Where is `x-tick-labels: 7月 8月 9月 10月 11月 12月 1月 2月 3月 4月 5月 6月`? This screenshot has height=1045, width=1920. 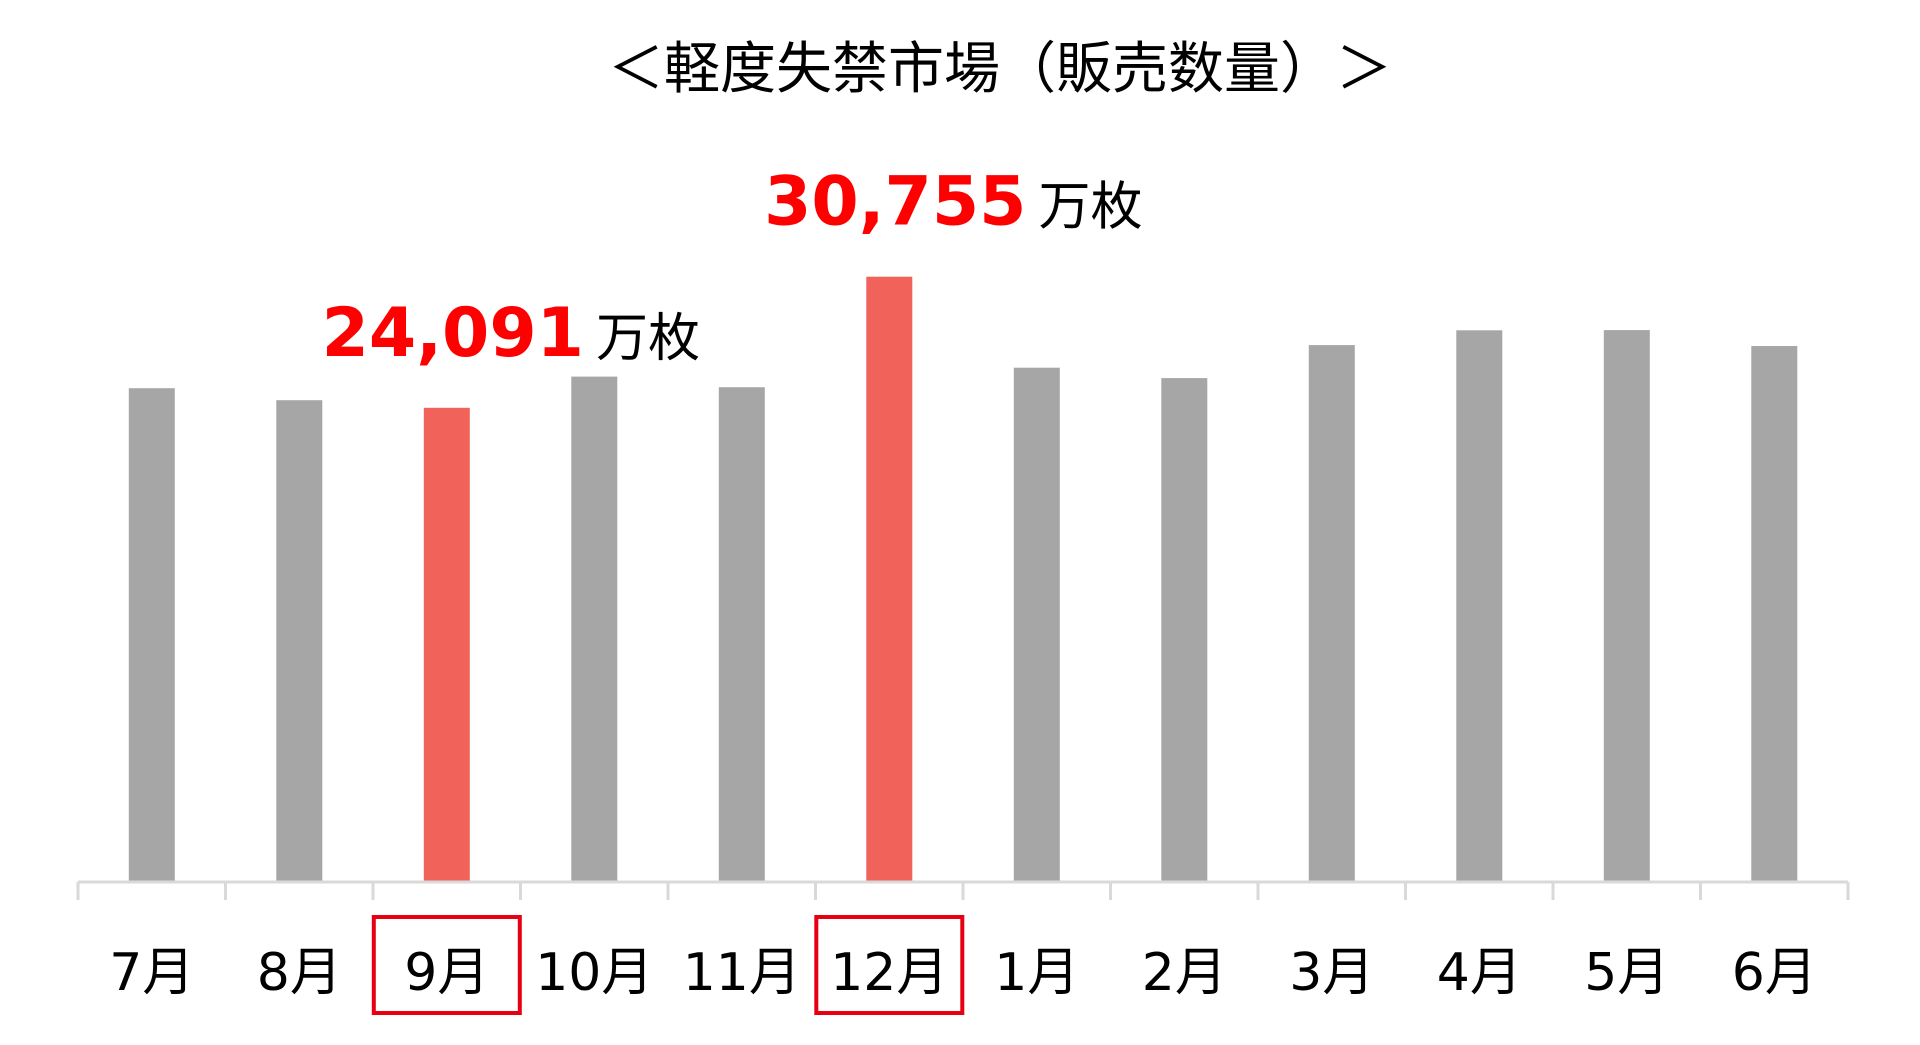 x-tick-labels: 7月 8月 9月 10月 11月 12月 1月 2月 3月 4月 5月 6月 is located at coordinates (963, 973).